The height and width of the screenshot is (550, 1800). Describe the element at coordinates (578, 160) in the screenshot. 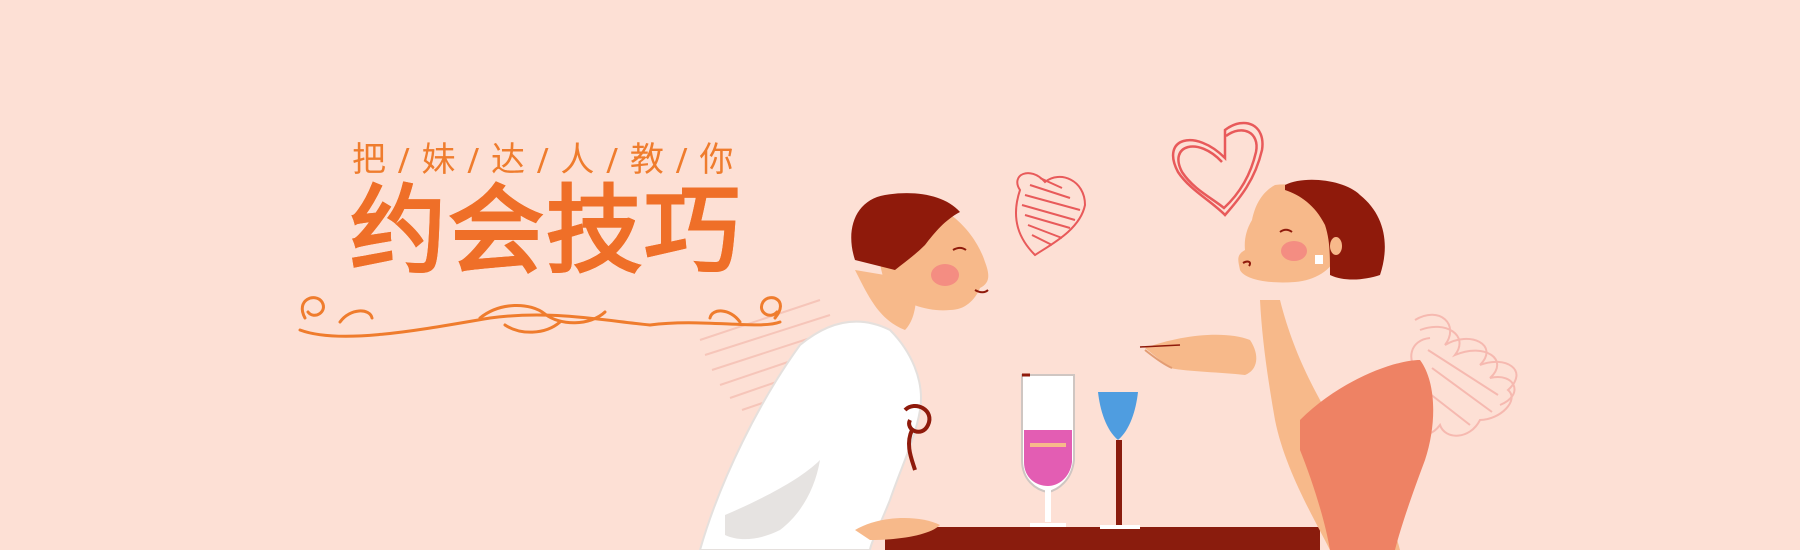

I see `subtitle-char: 人` at that location.